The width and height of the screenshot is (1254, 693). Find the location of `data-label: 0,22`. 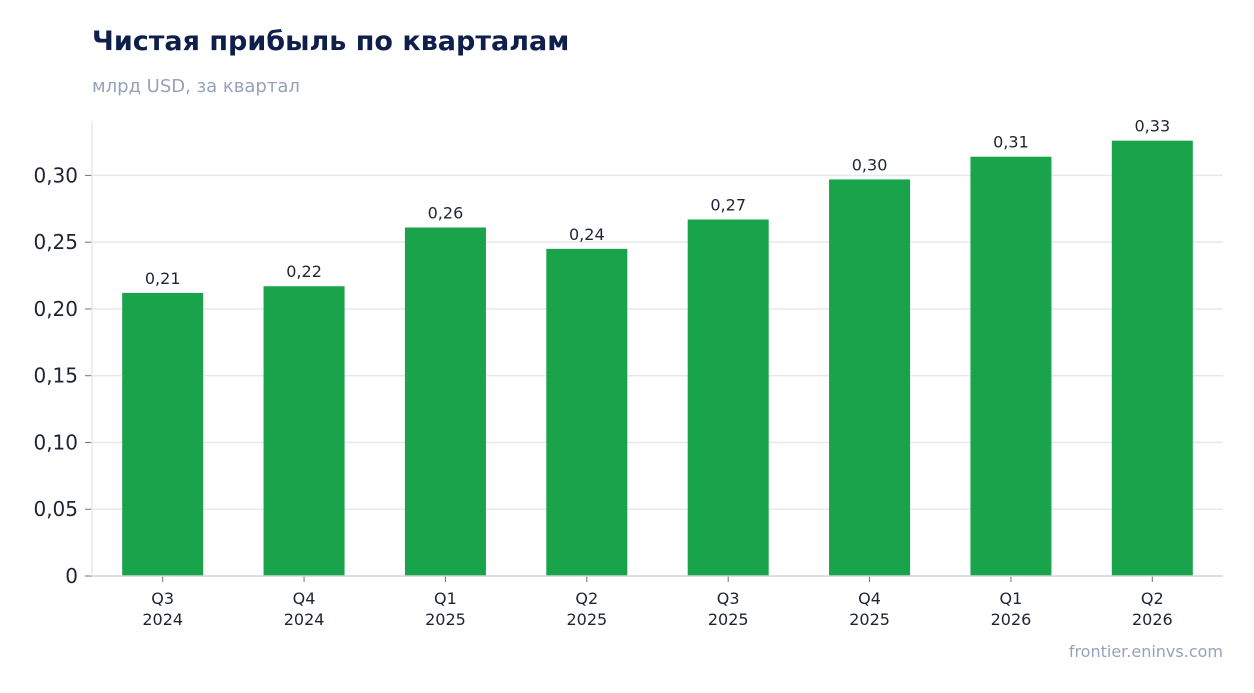

data-label: 0,22 is located at coordinates (304, 271).